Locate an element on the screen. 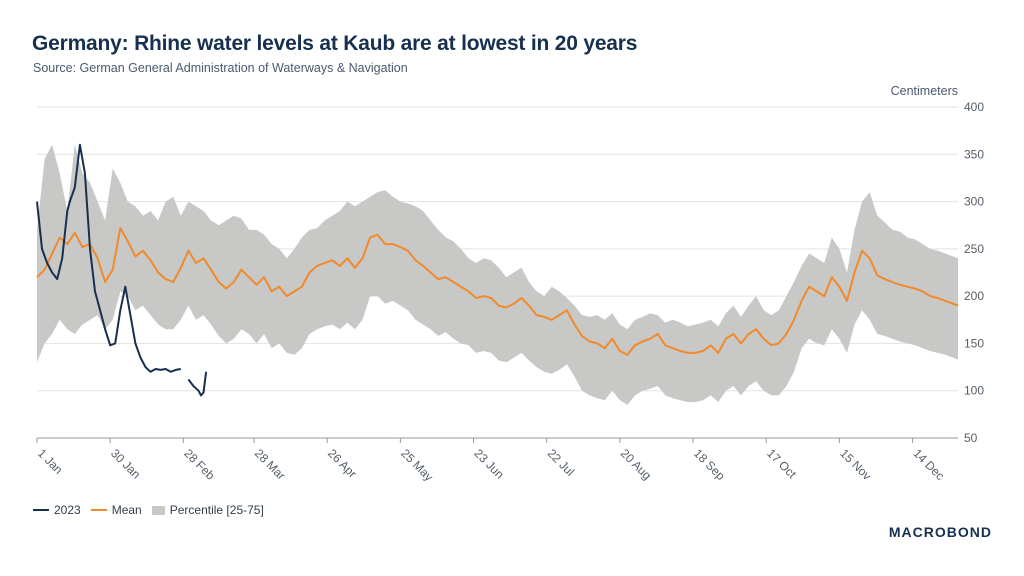 Image resolution: width=1024 pixels, height=576 pixels. macrobond-logo: MACROBOND is located at coordinates (940, 532).